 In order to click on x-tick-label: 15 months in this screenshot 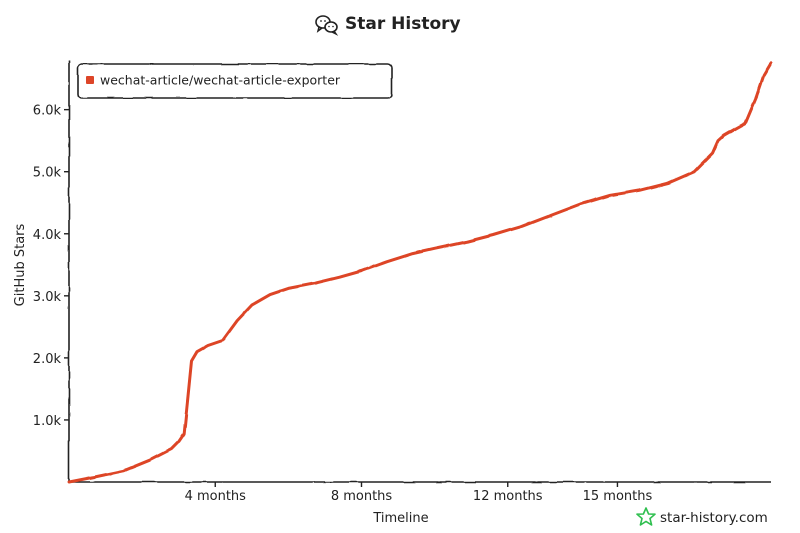, I will do `click(618, 496)`.